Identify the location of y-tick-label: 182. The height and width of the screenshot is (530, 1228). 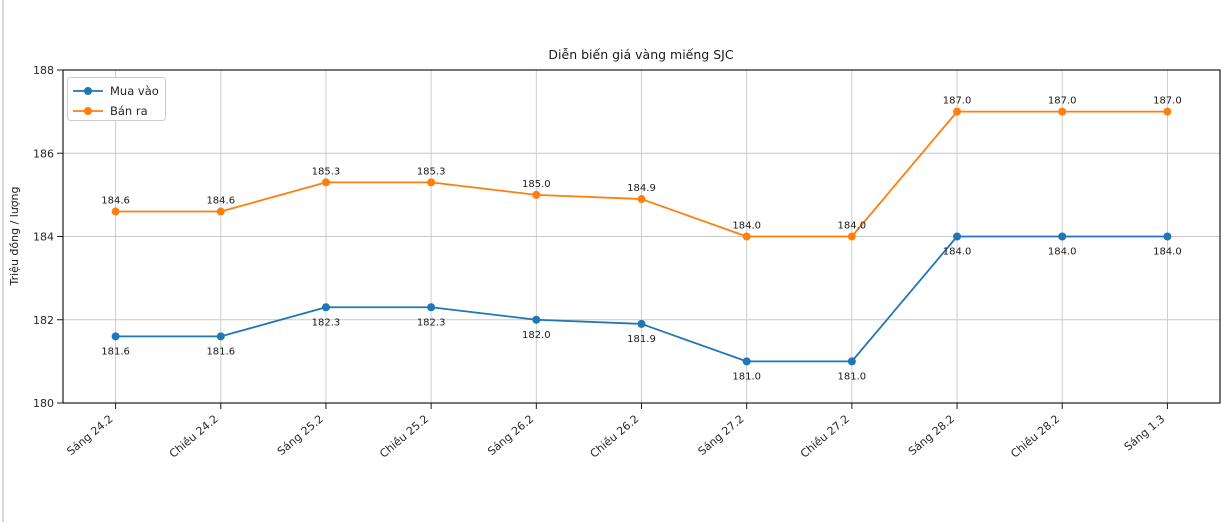
(43, 320).